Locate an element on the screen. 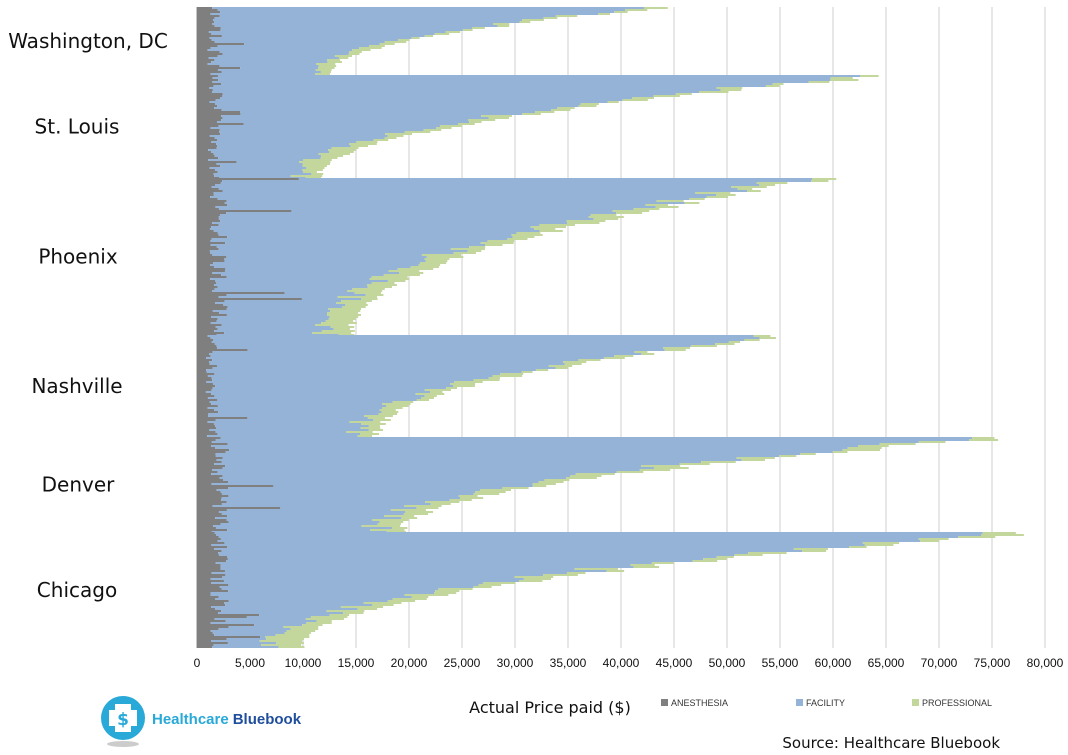 The width and height of the screenshot is (1068, 755). source-note: Source: Healthcare Bluebook is located at coordinates (891, 743).